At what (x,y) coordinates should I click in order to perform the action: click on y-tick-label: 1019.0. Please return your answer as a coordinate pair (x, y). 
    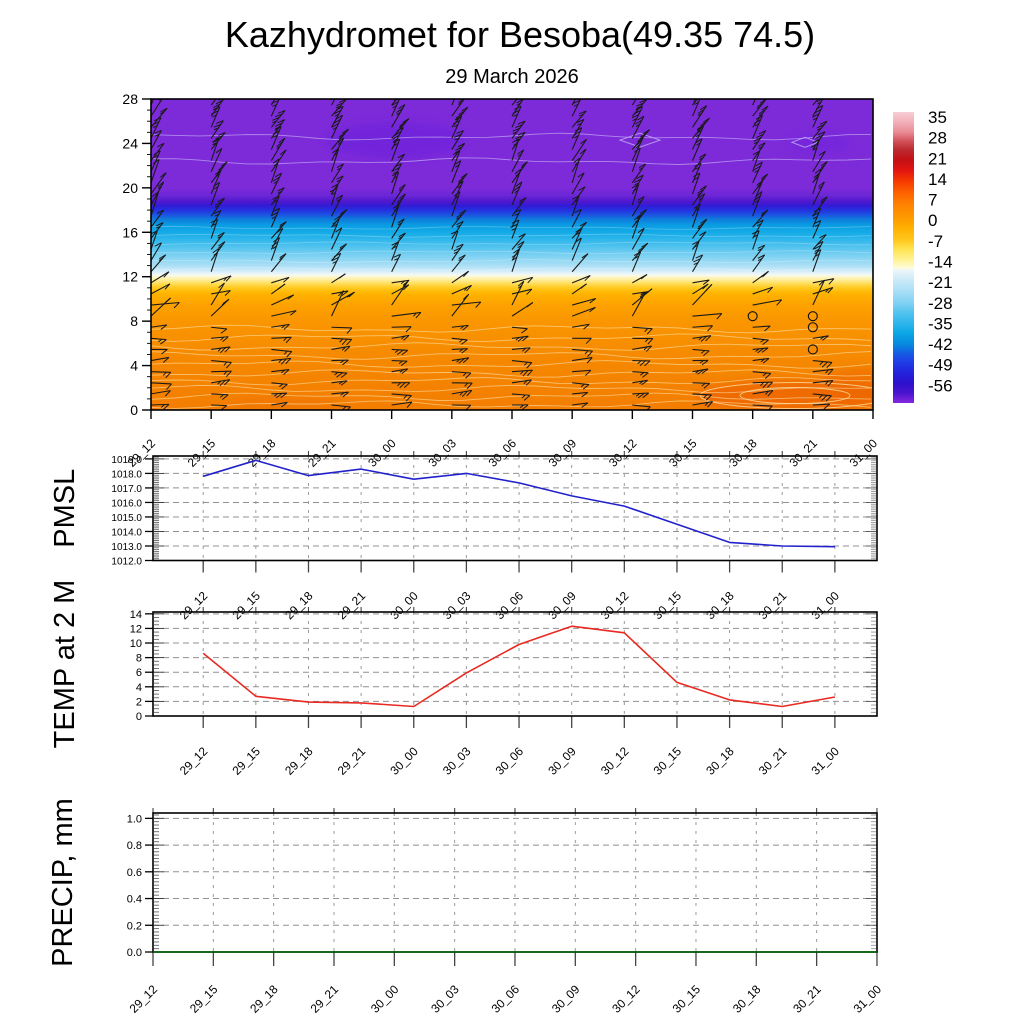
    Looking at the image, I should click on (126, 460).